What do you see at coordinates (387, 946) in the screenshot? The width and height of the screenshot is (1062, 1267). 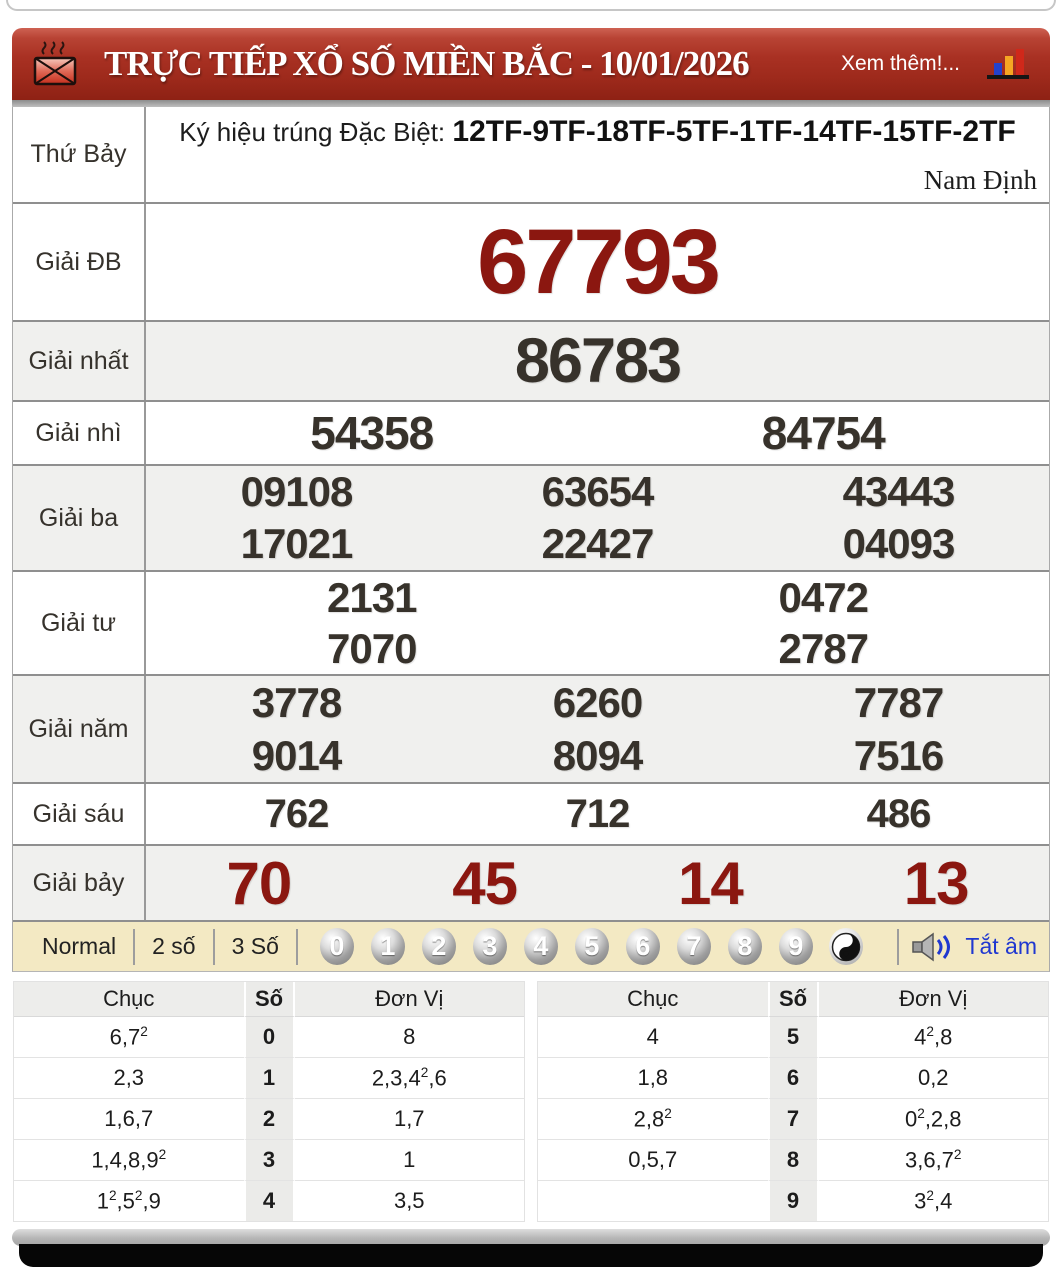 I see `digit-button-1: 1` at bounding box center [387, 946].